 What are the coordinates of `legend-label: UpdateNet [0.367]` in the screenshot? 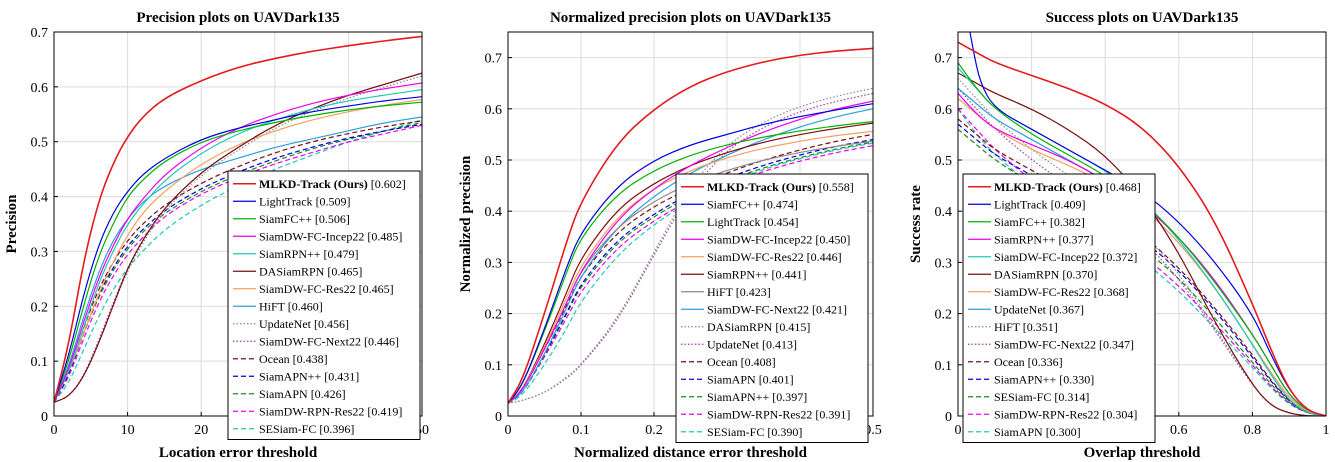 It's located at (1039, 309).